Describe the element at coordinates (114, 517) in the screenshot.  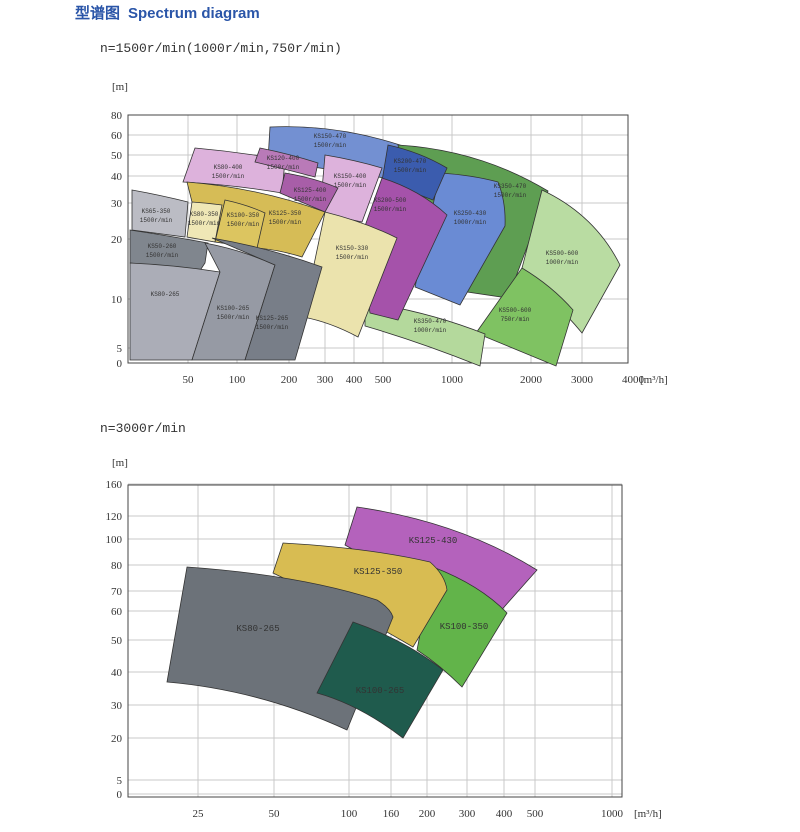
I see `y-tick-label: 120` at that location.